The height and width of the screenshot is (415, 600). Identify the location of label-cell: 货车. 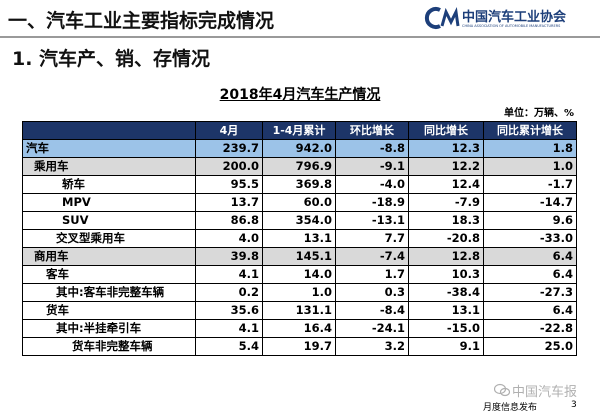
(109, 310).